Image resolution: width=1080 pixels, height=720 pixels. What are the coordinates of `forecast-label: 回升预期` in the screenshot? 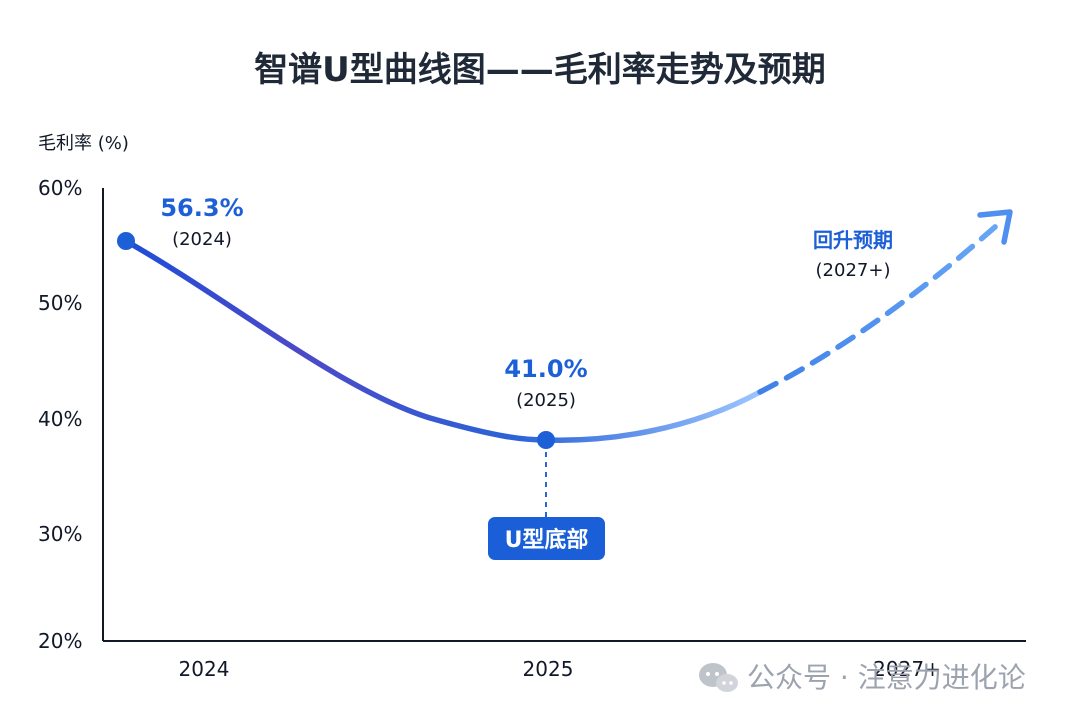 It's located at (853, 240).